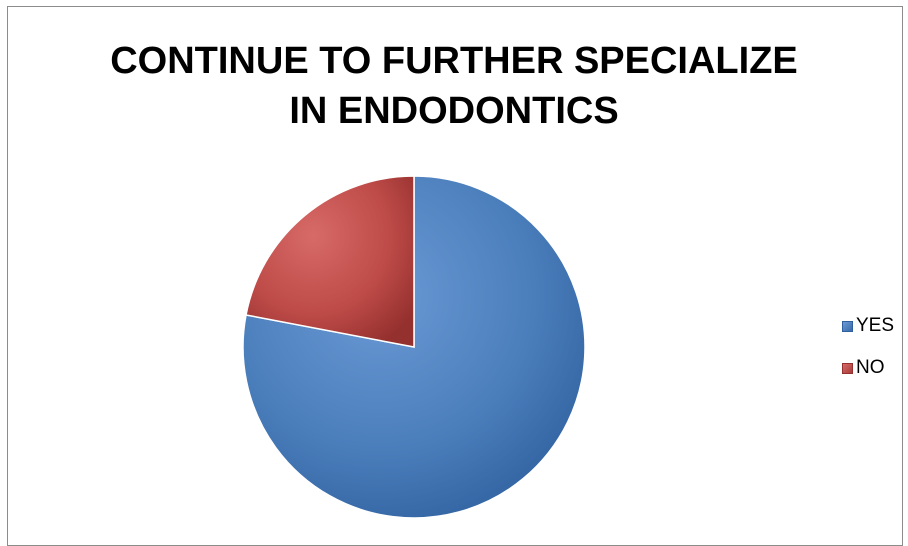  I want to click on legend: YES NO, so click(868, 355).